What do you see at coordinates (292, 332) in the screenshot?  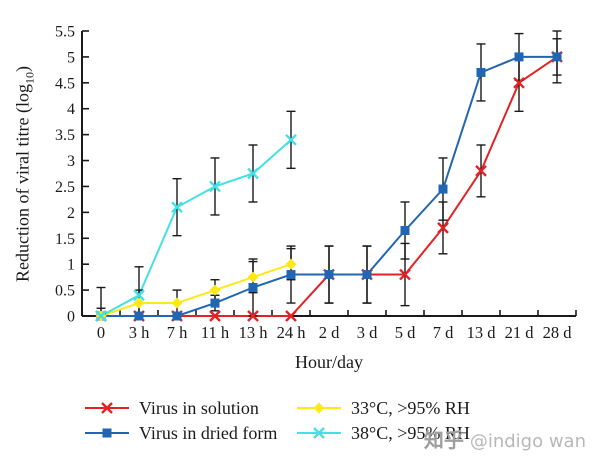 I see `x-tick-label: 24 h` at bounding box center [292, 332].